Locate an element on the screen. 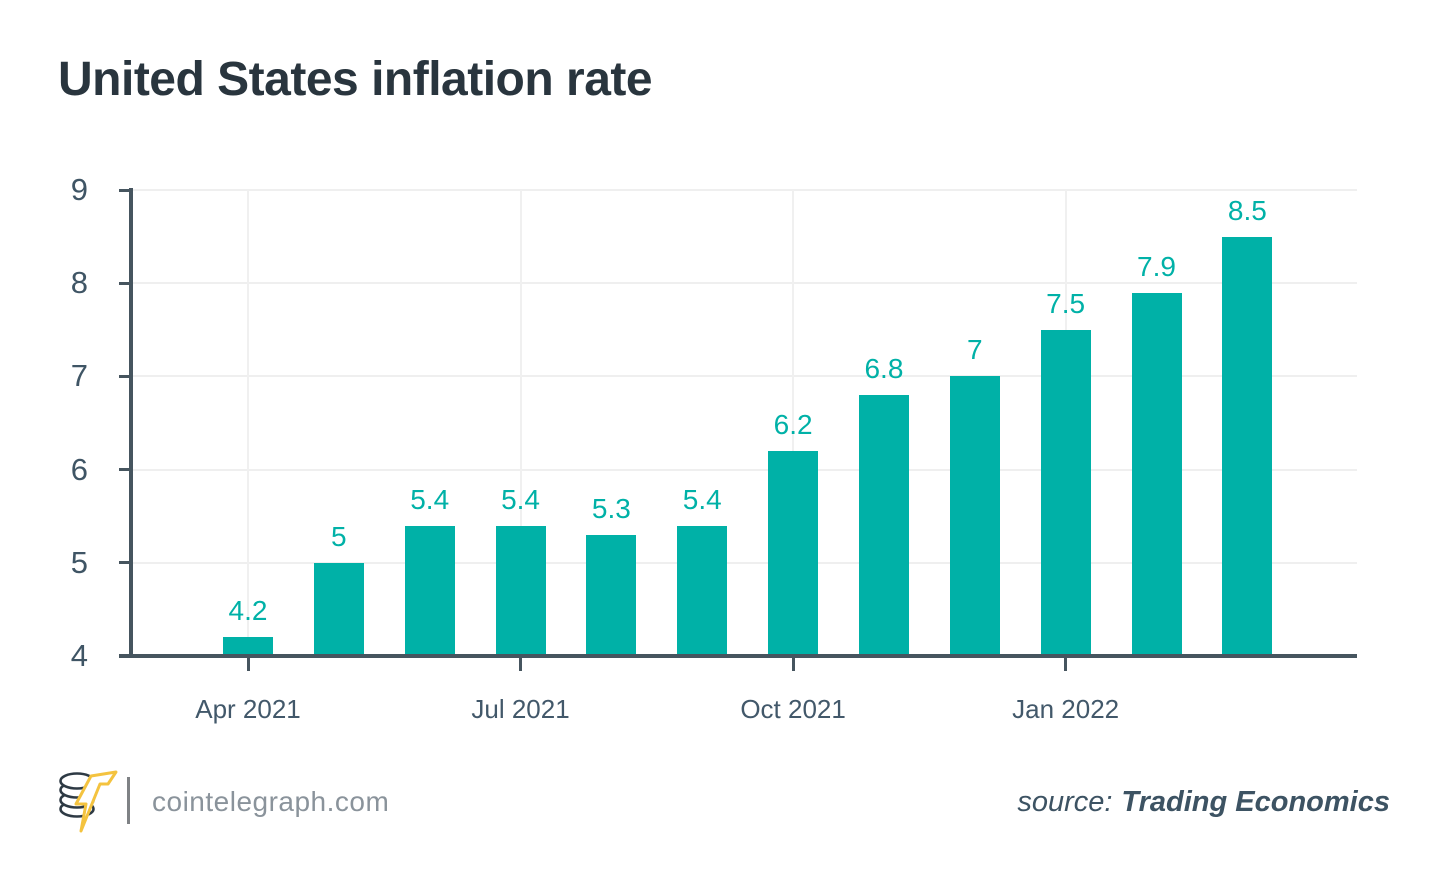 The image size is (1450, 883). bar-value-label: 6.2 is located at coordinates (793, 424).